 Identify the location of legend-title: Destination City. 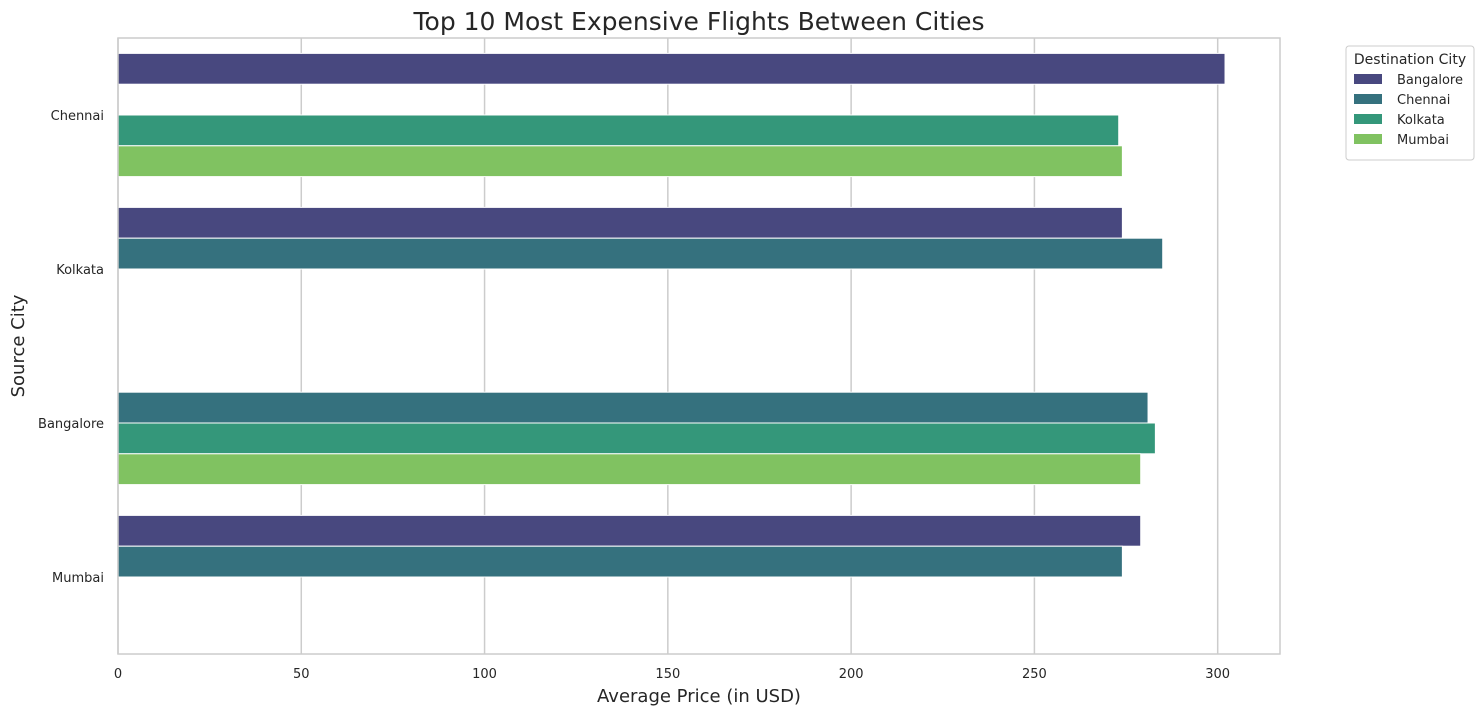
(1410, 60).